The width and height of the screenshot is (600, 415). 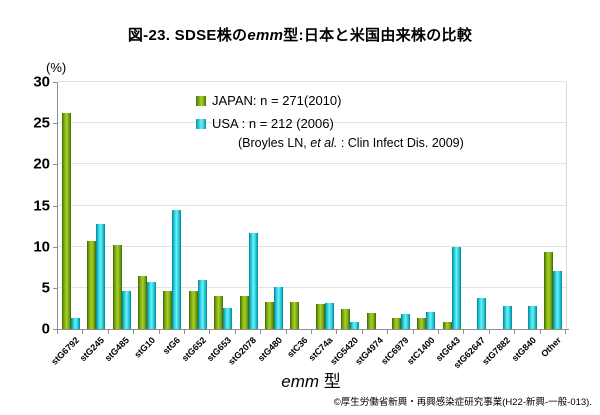 I want to click on category-slot-stC1400, so click(x=426, y=205).